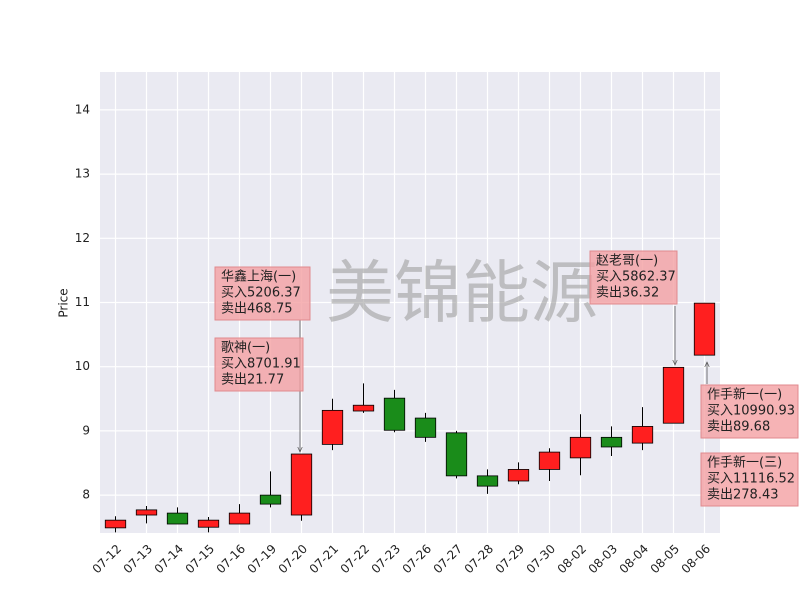  What do you see at coordinates (386, 559) in the screenshot?
I see `x-tick-label: 07-23` at bounding box center [386, 559].